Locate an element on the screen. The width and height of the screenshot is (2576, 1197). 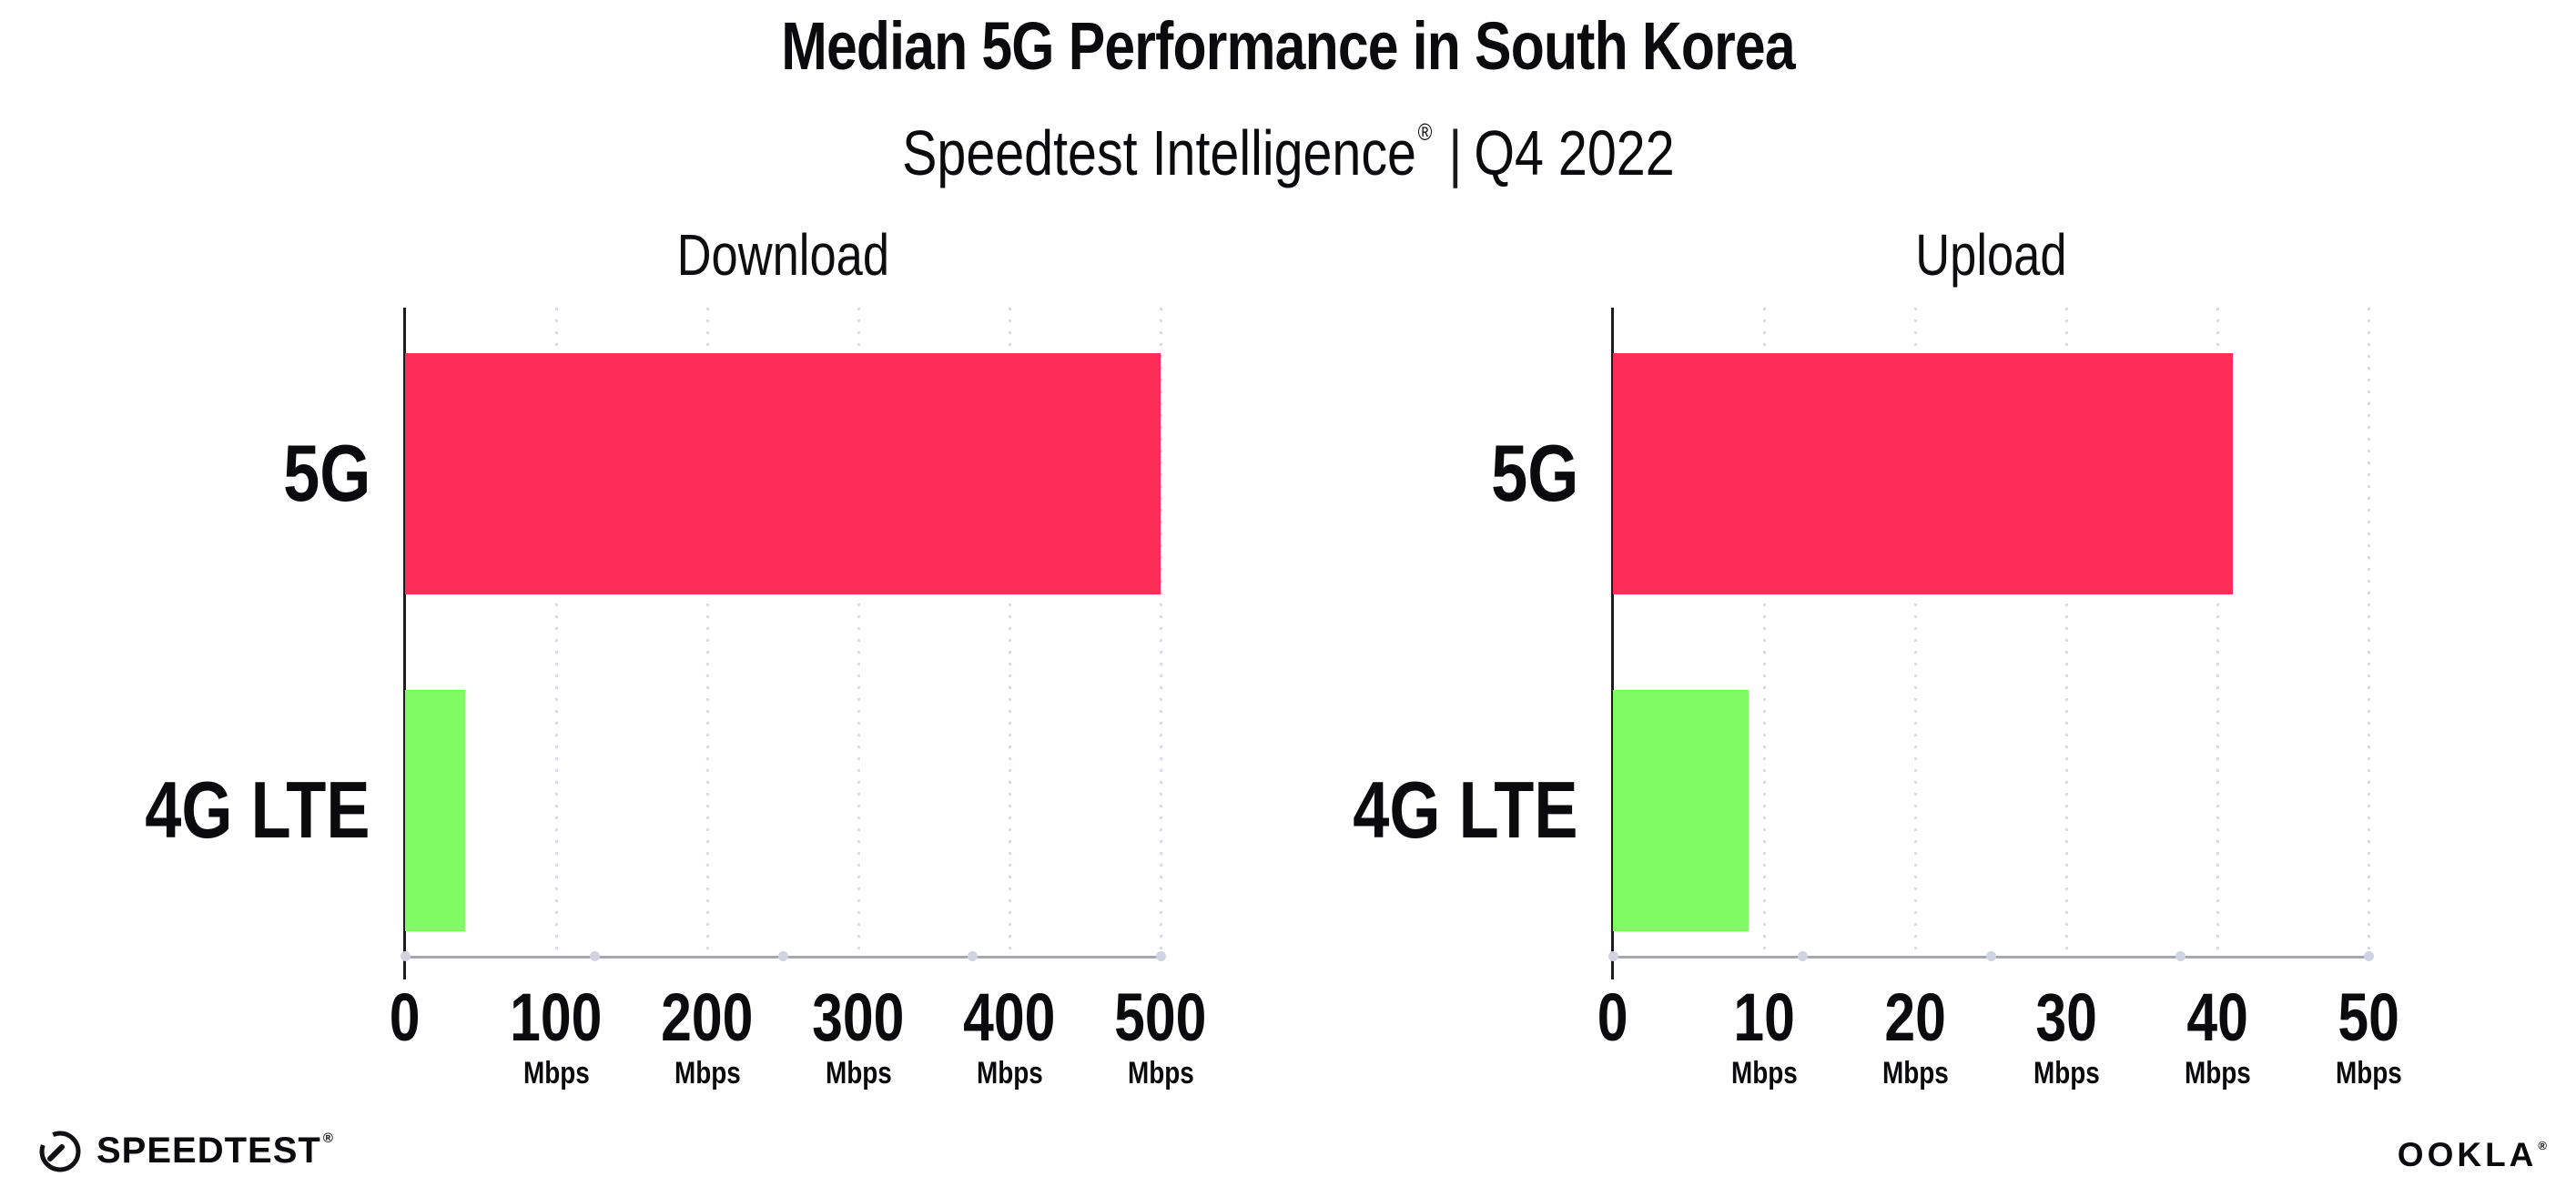
page-title: Median 5G Performance in South Korea is located at coordinates (1288, 47).